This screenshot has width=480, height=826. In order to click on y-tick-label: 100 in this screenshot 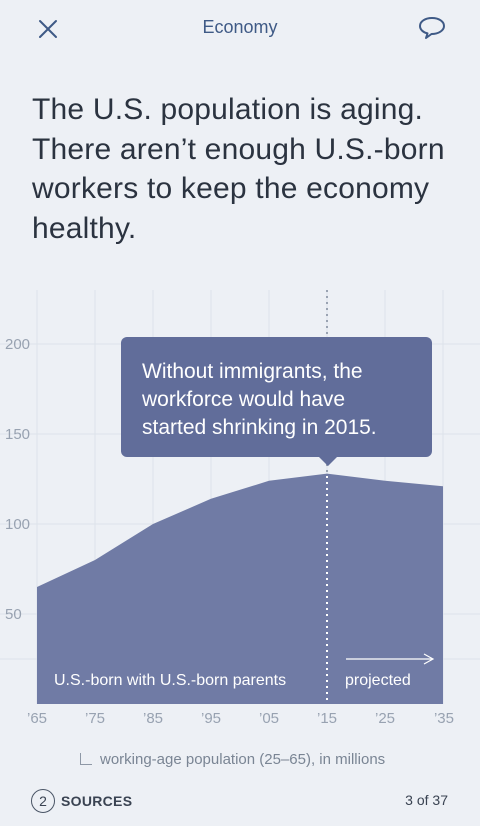, I will do `click(17, 524)`.